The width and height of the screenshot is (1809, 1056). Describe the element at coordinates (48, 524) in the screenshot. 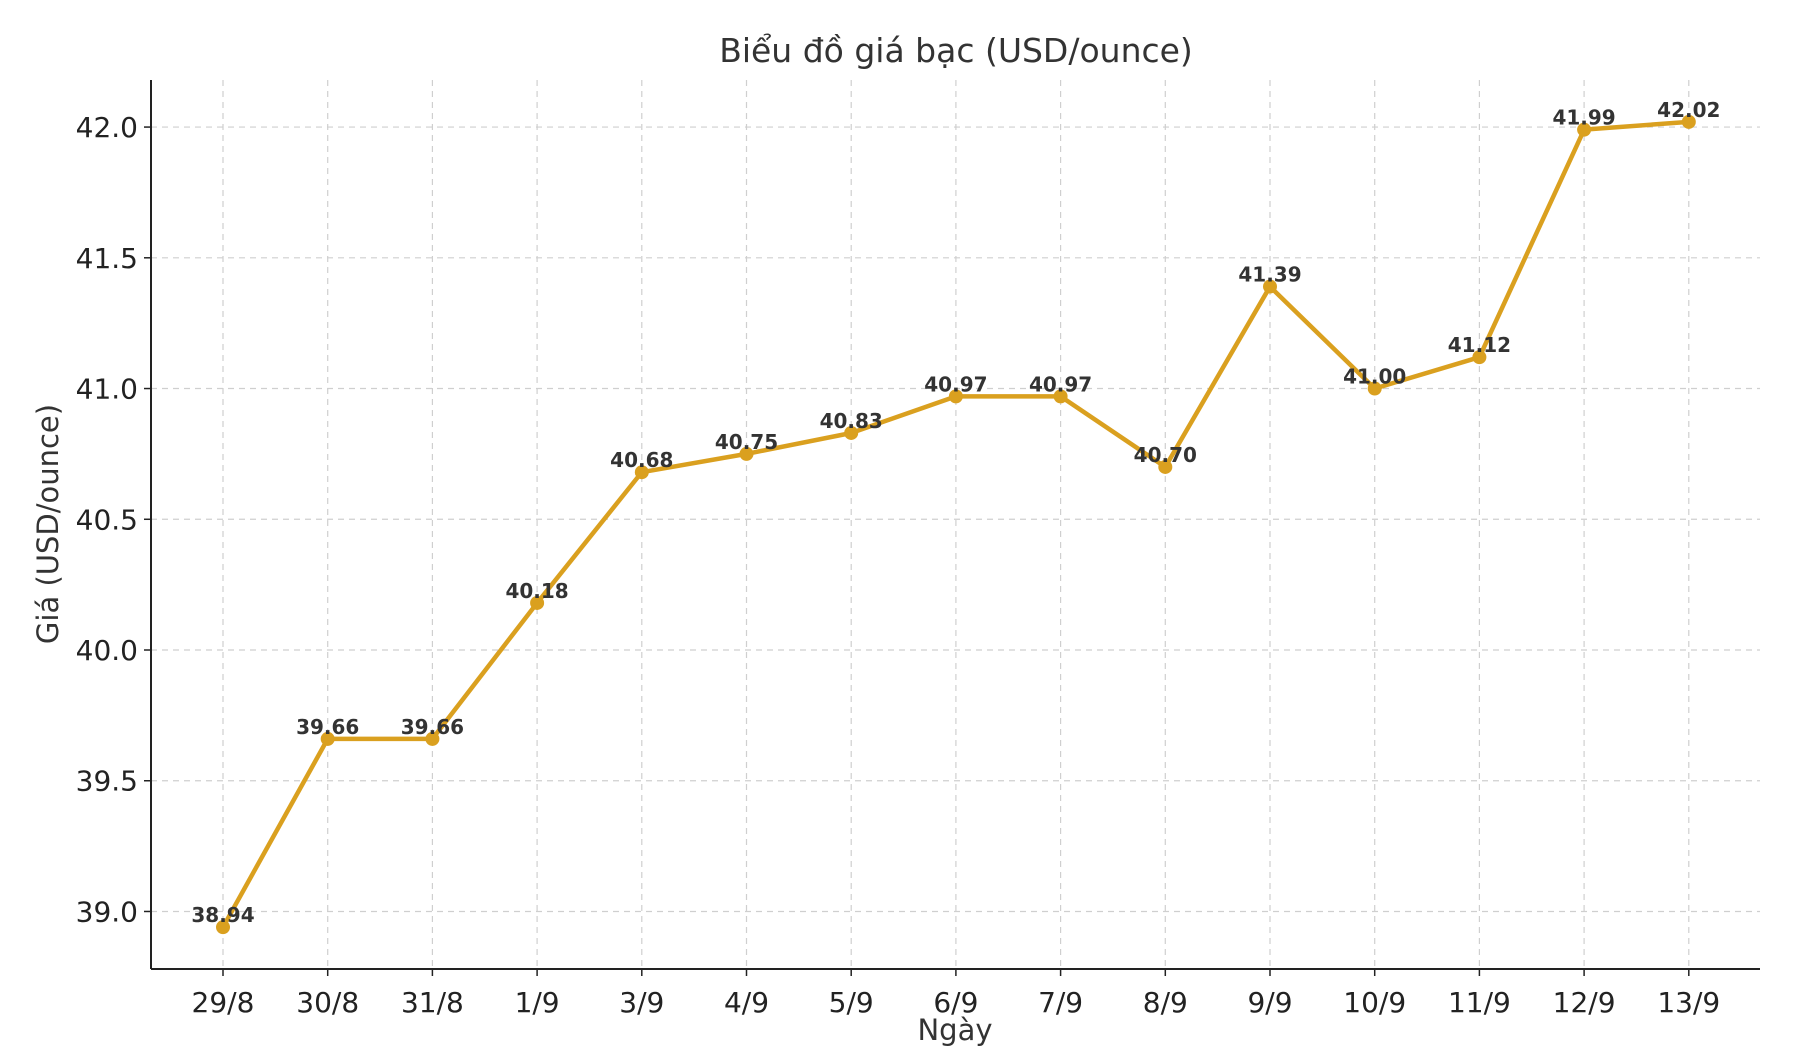

I see `y-axis-label: Giá (USD/ounce)` at that location.